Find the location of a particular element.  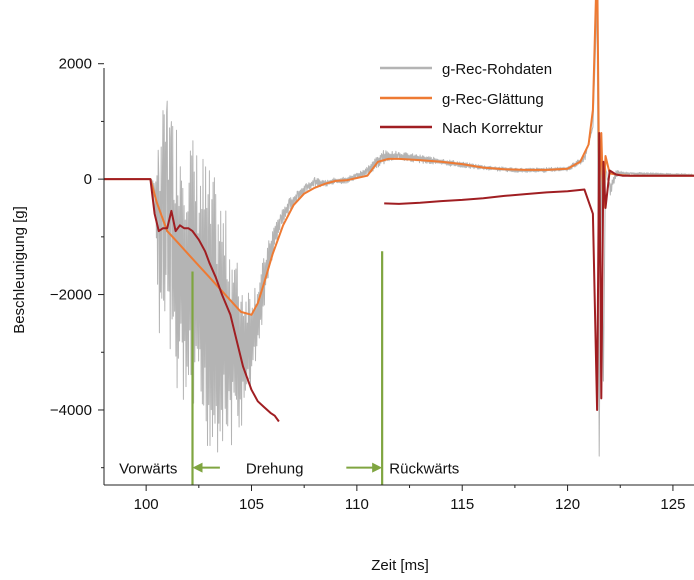

x-tick-label: 125 is located at coordinates (672, 504).